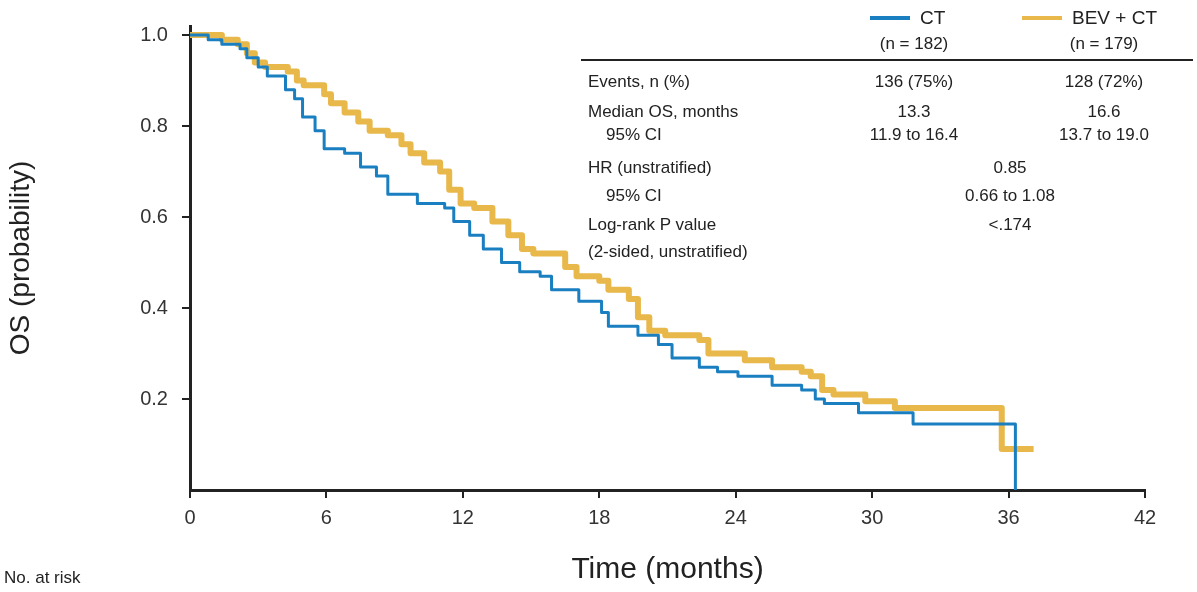 The width and height of the screenshot is (1197, 592). What do you see at coordinates (1010, 168) in the screenshot?
I see `annotation: 0.85` at bounding box center [1010, 168].